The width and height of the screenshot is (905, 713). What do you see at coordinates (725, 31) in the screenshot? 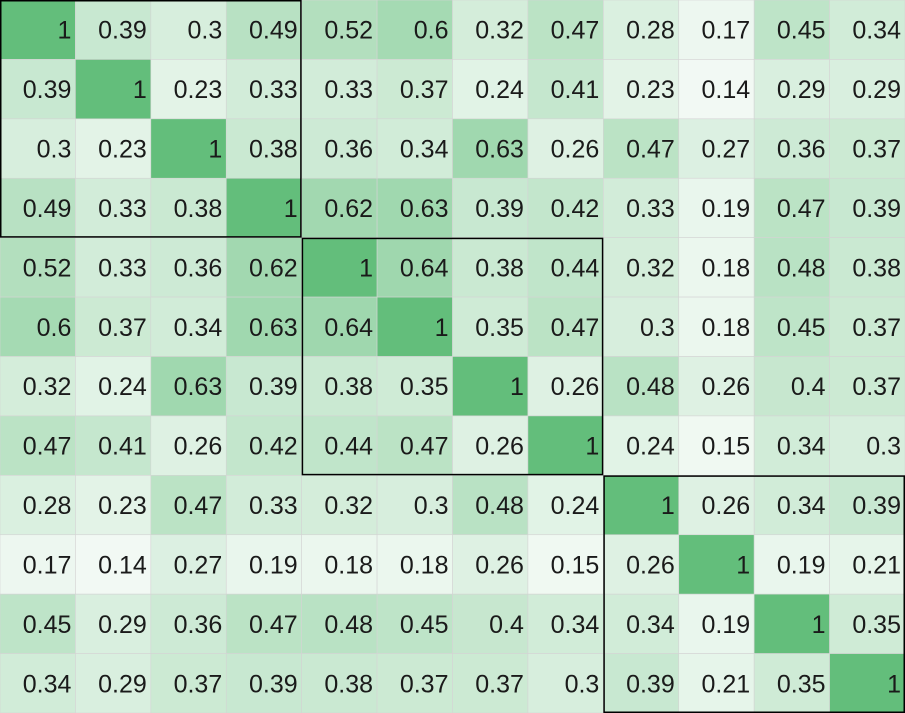
I see `cell-value-label: 0.17` at bounding box center [725, 31].